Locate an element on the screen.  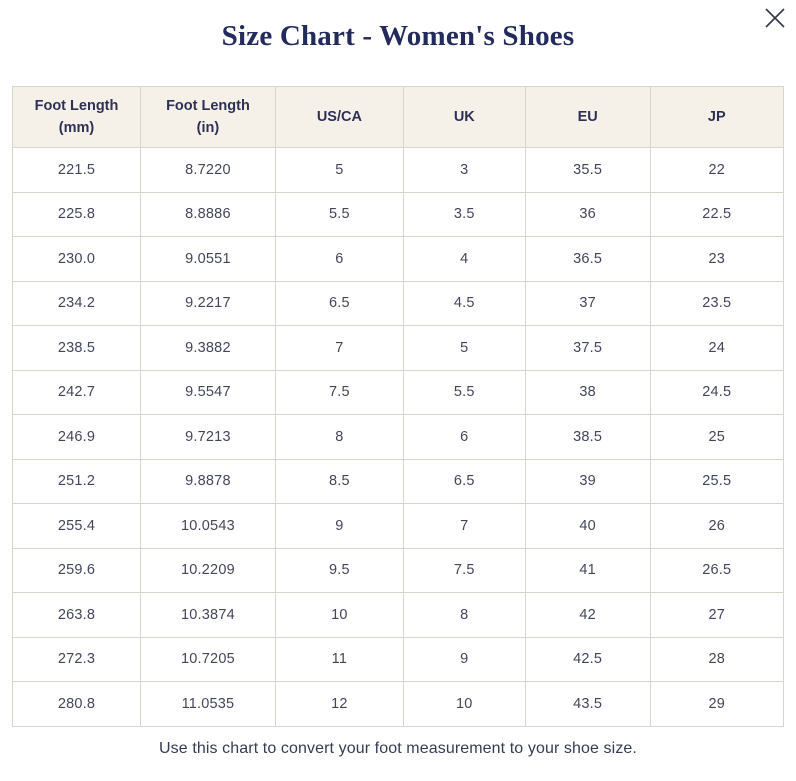
column-header-uk: UK is located at coordinates (464, 117).